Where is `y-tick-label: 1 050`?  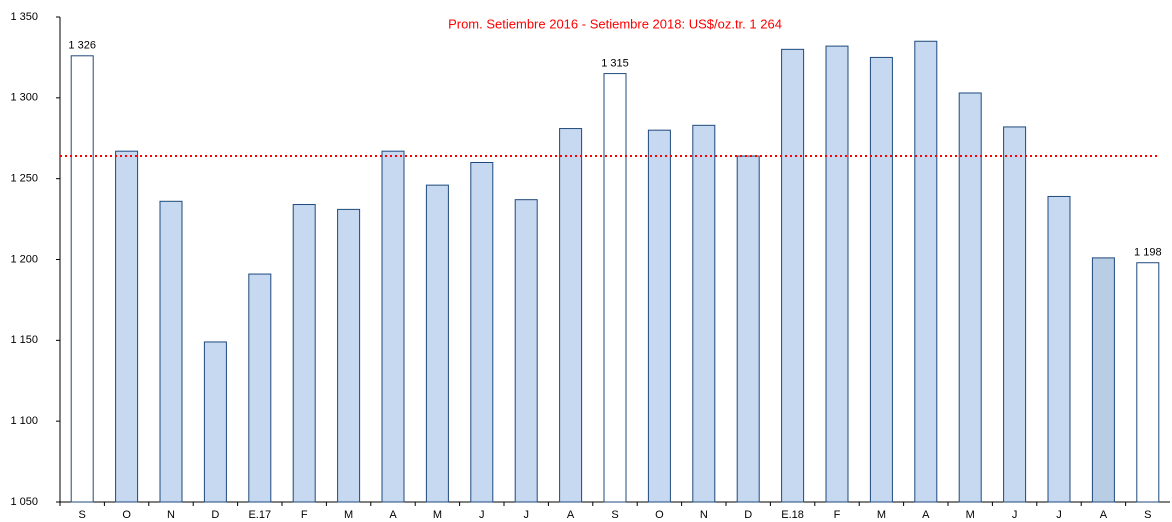
y-tick-label: 1 050 is located at coordinates (24, 502).